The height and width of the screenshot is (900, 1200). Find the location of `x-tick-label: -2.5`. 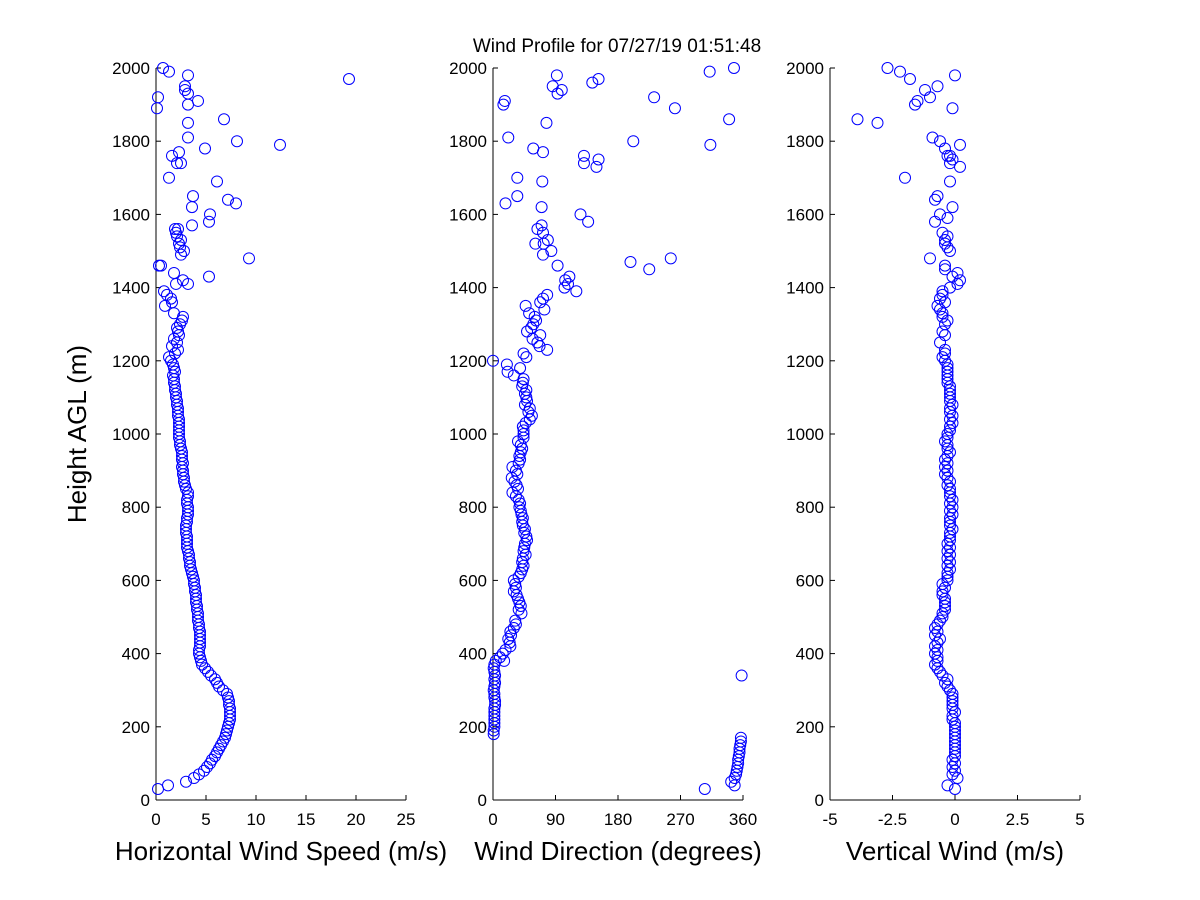

x-tick-label: -2.5 is located at coordinates (892, 819).